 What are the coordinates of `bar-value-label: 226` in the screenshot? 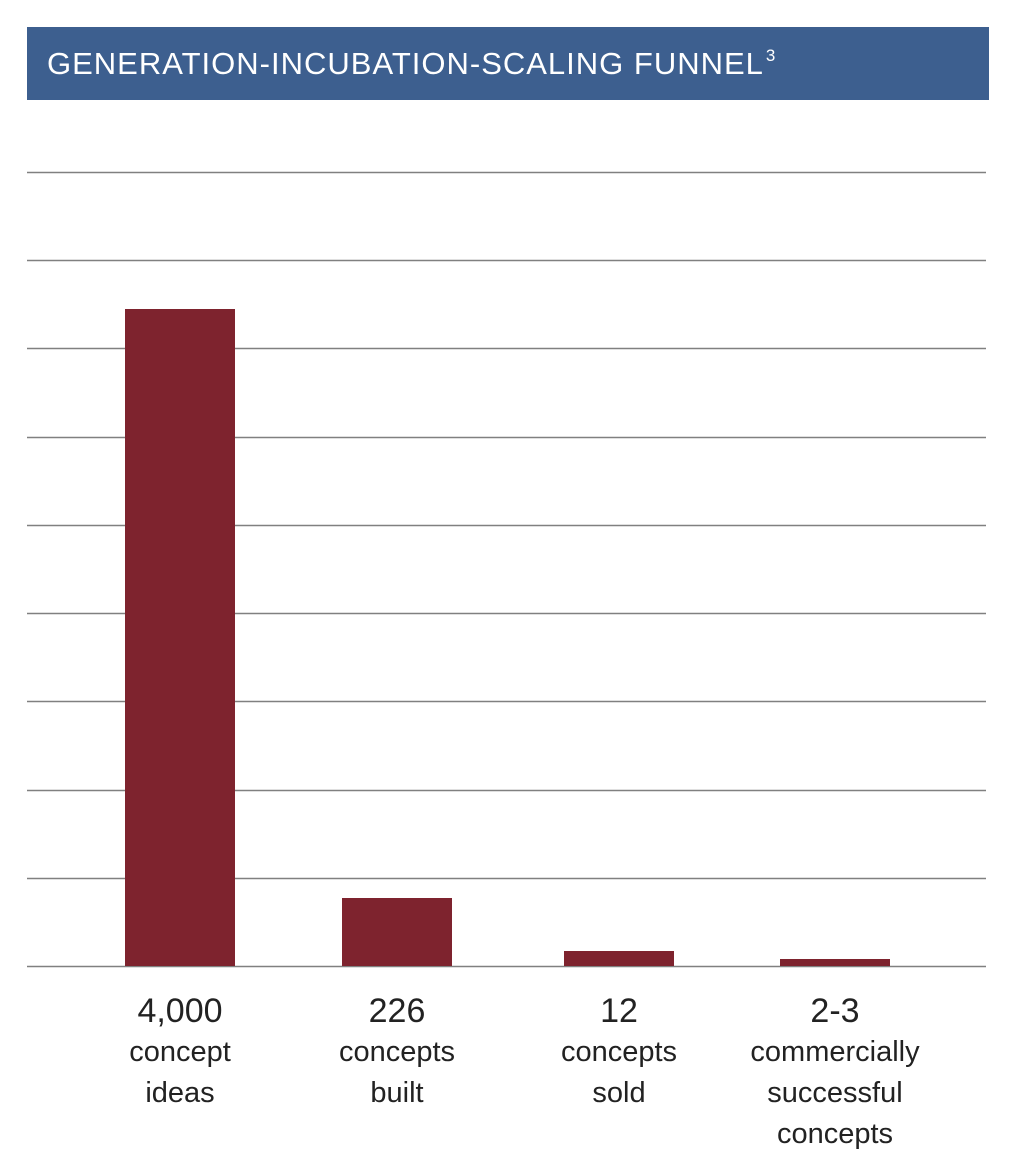 It's located at (397, 1011).